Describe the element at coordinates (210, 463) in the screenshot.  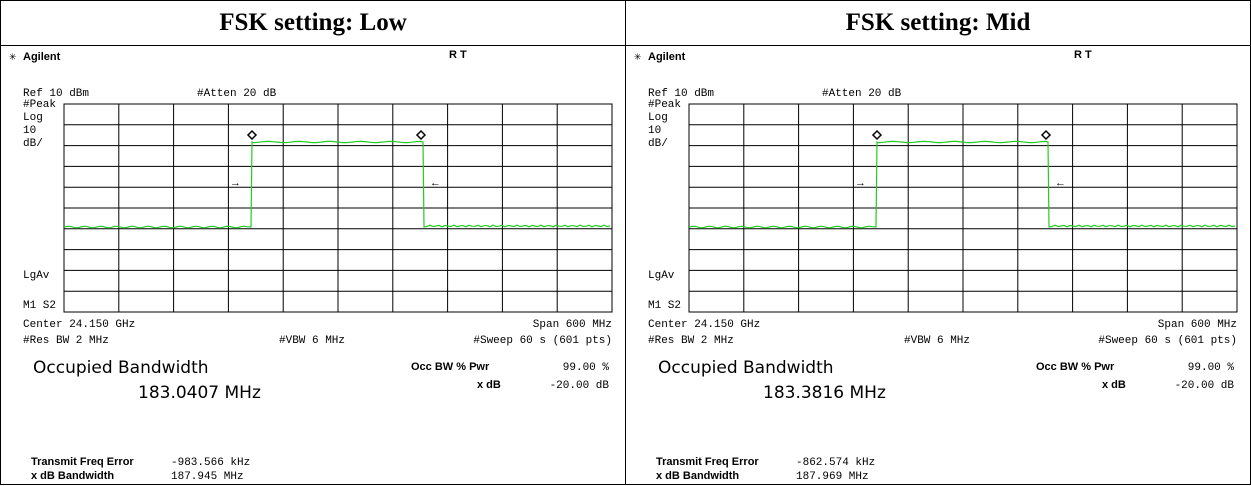
I see `freq-err-value: -983.566 kHz` at that location.